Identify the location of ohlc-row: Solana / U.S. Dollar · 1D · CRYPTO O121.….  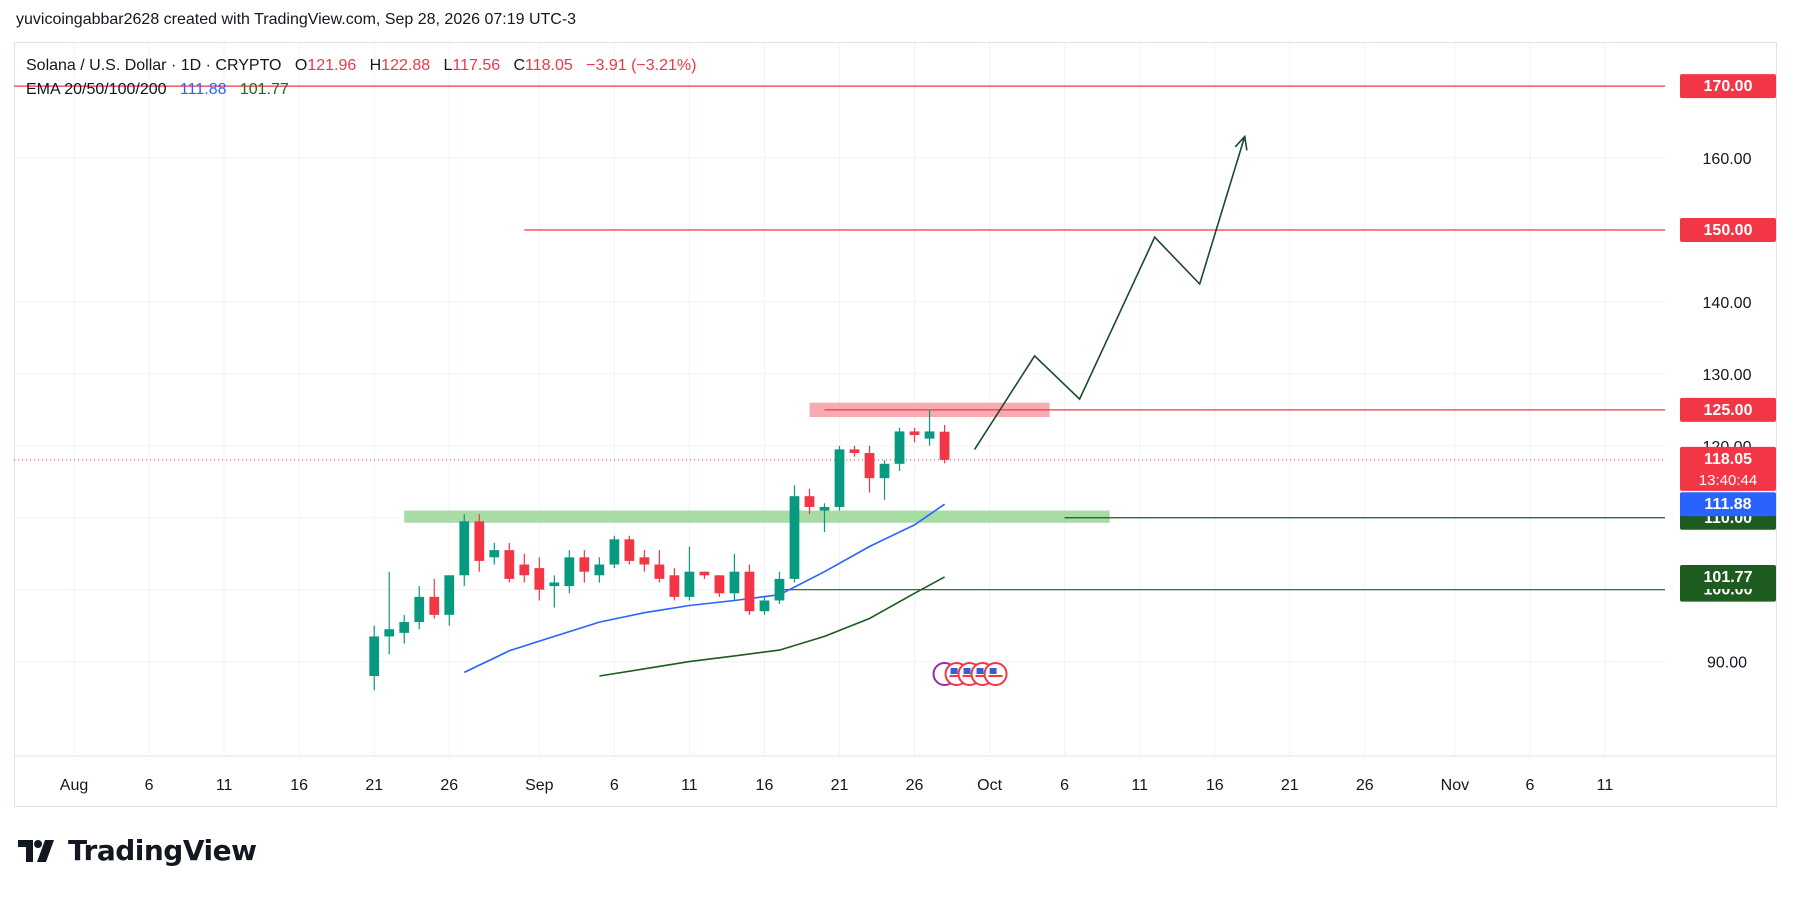
(361, 66).